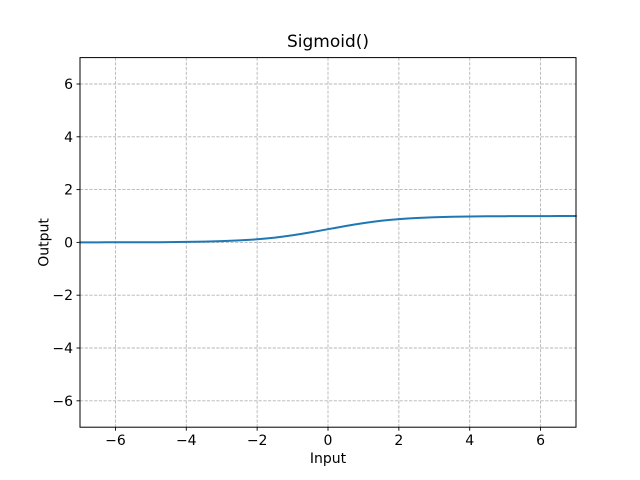 The height and width of the screenshot is (480, 640). I want to click on series-layer, so click(328, 229).